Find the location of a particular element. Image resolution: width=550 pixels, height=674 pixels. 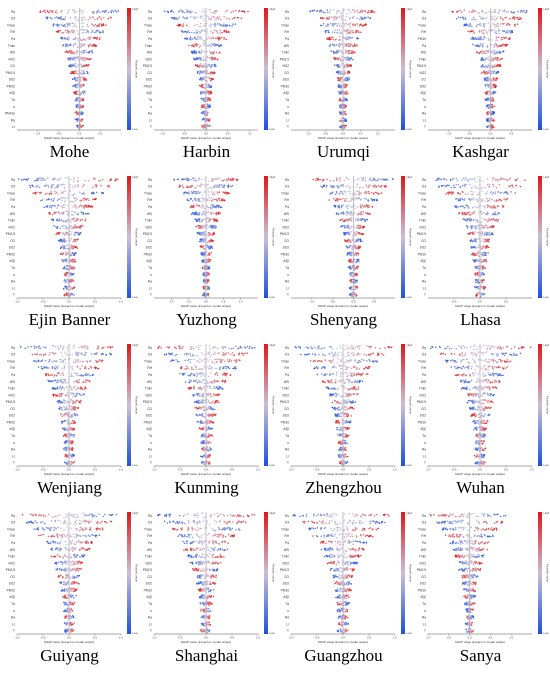

feature-label: Td is located at coordinates (13, 100).